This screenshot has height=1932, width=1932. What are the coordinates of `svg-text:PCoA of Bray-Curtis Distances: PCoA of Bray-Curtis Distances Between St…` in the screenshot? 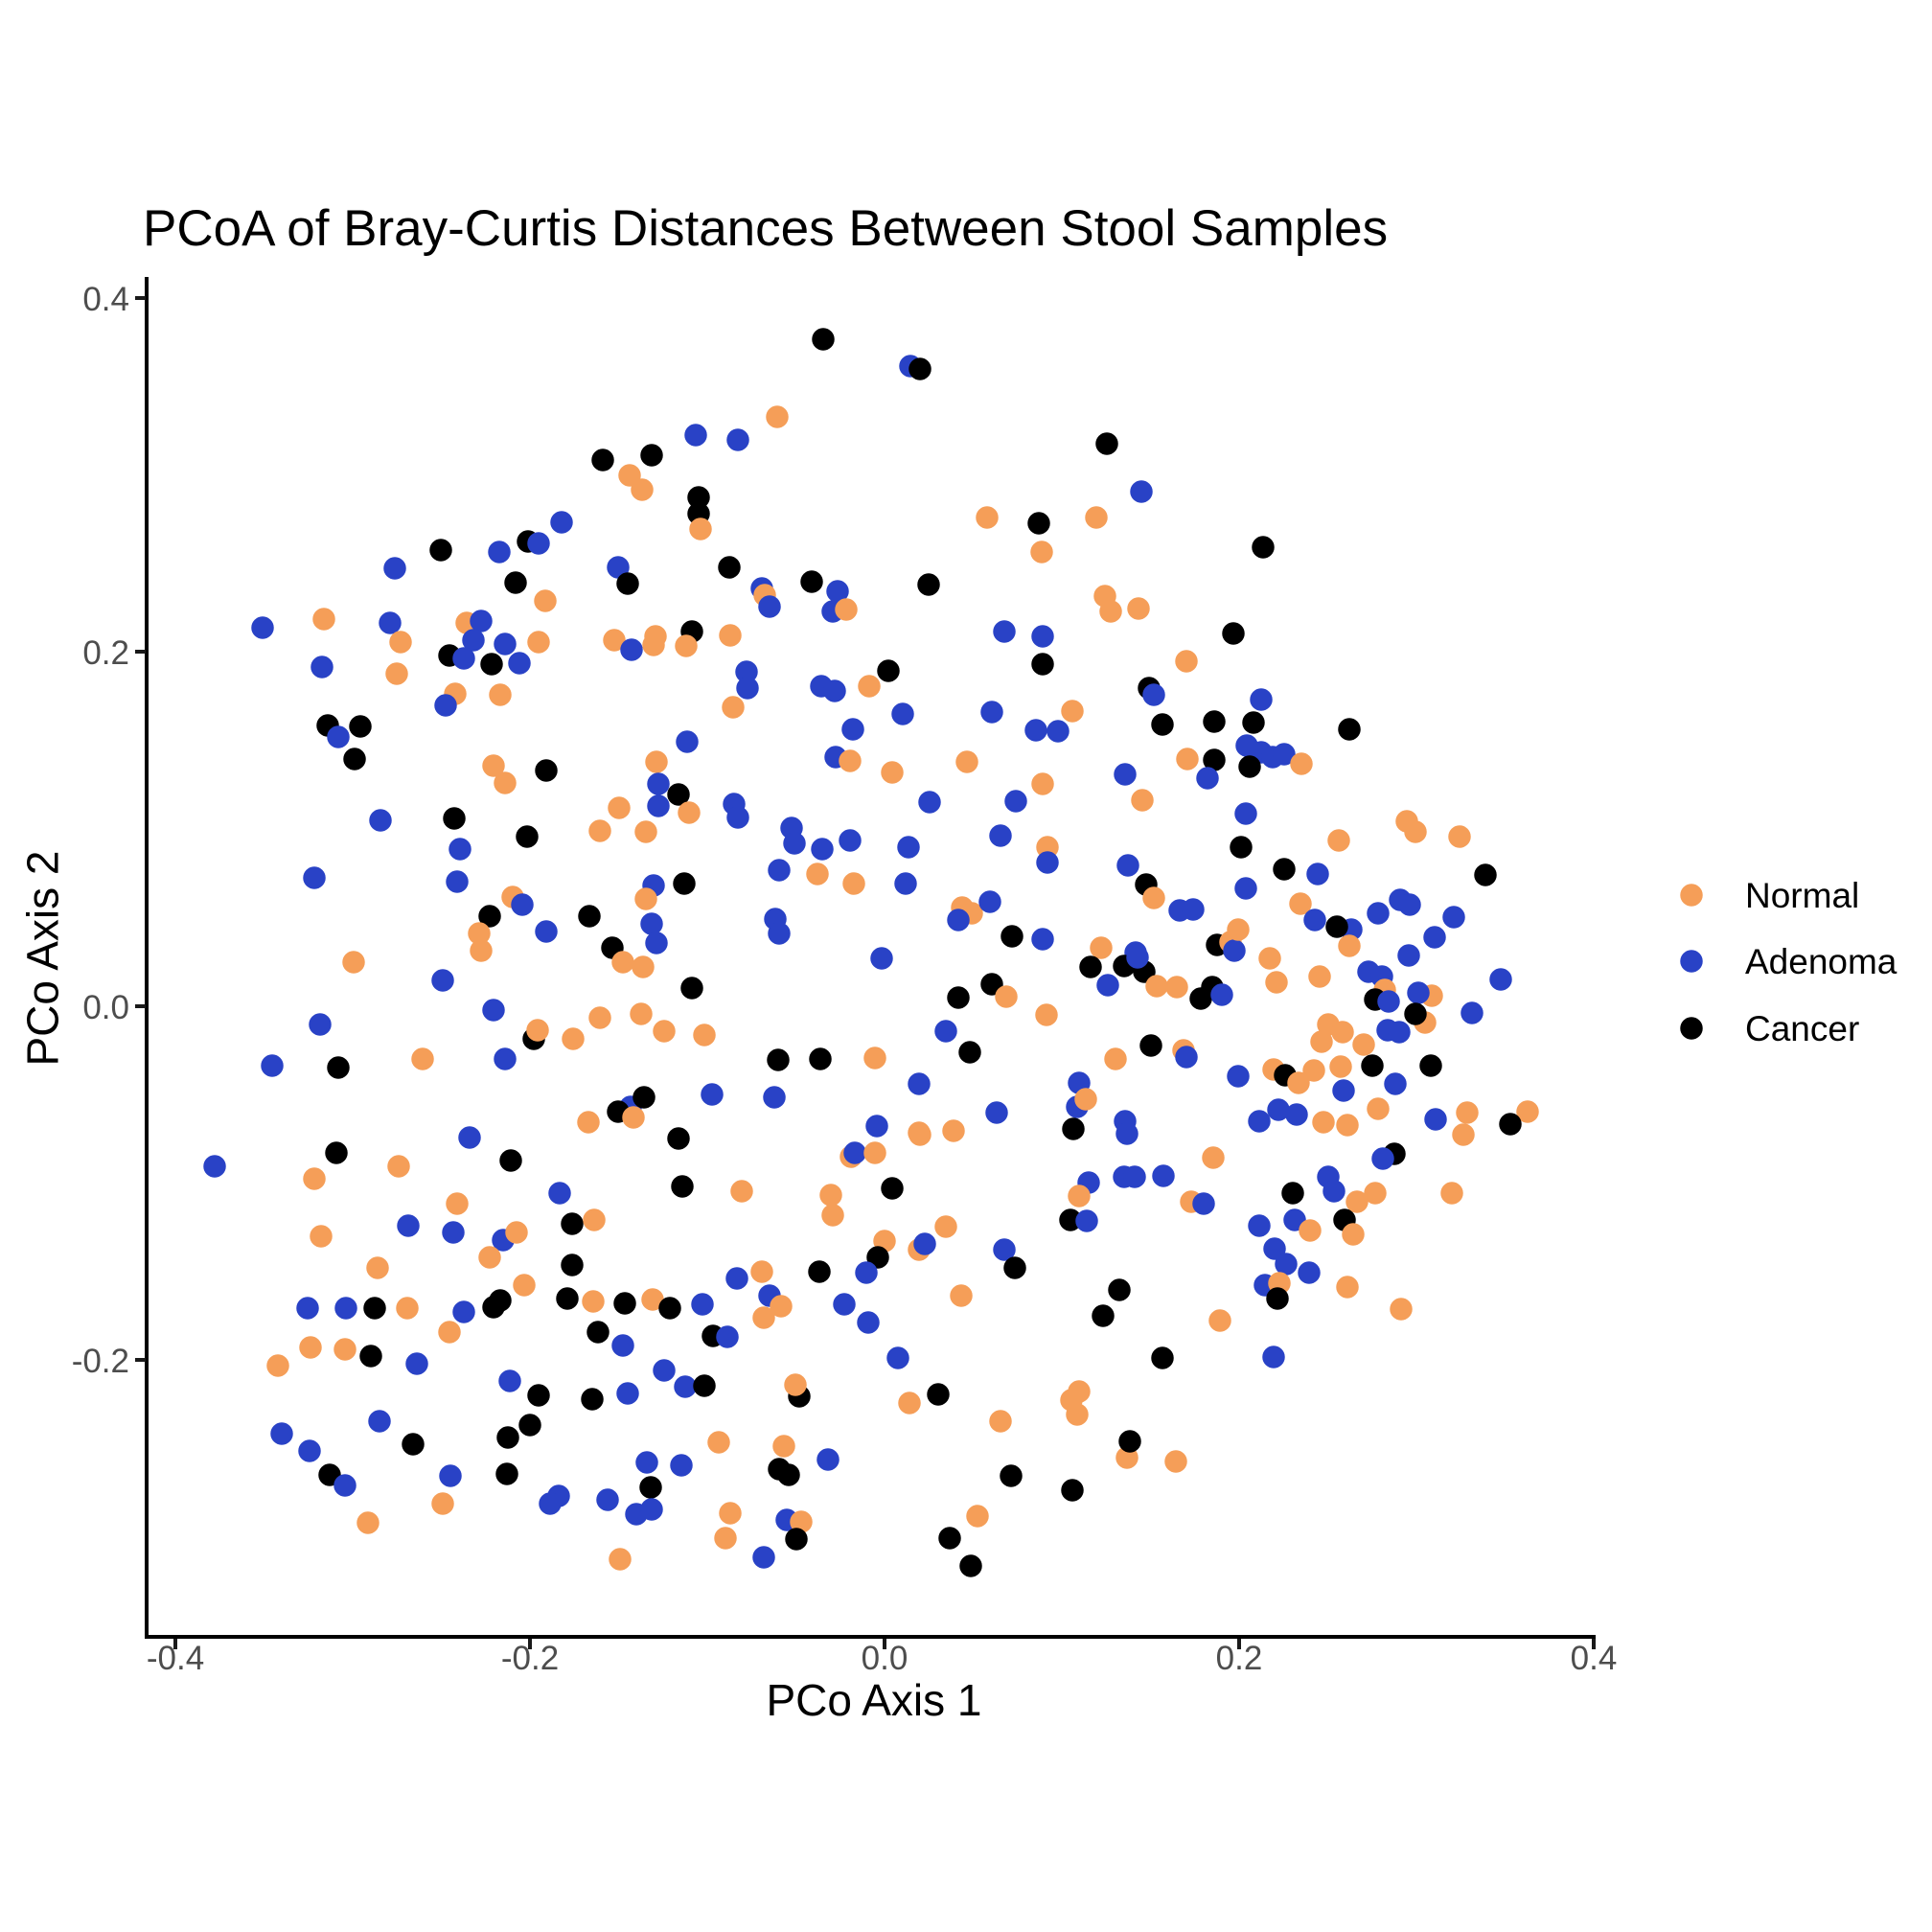 It's located at (765, 228).